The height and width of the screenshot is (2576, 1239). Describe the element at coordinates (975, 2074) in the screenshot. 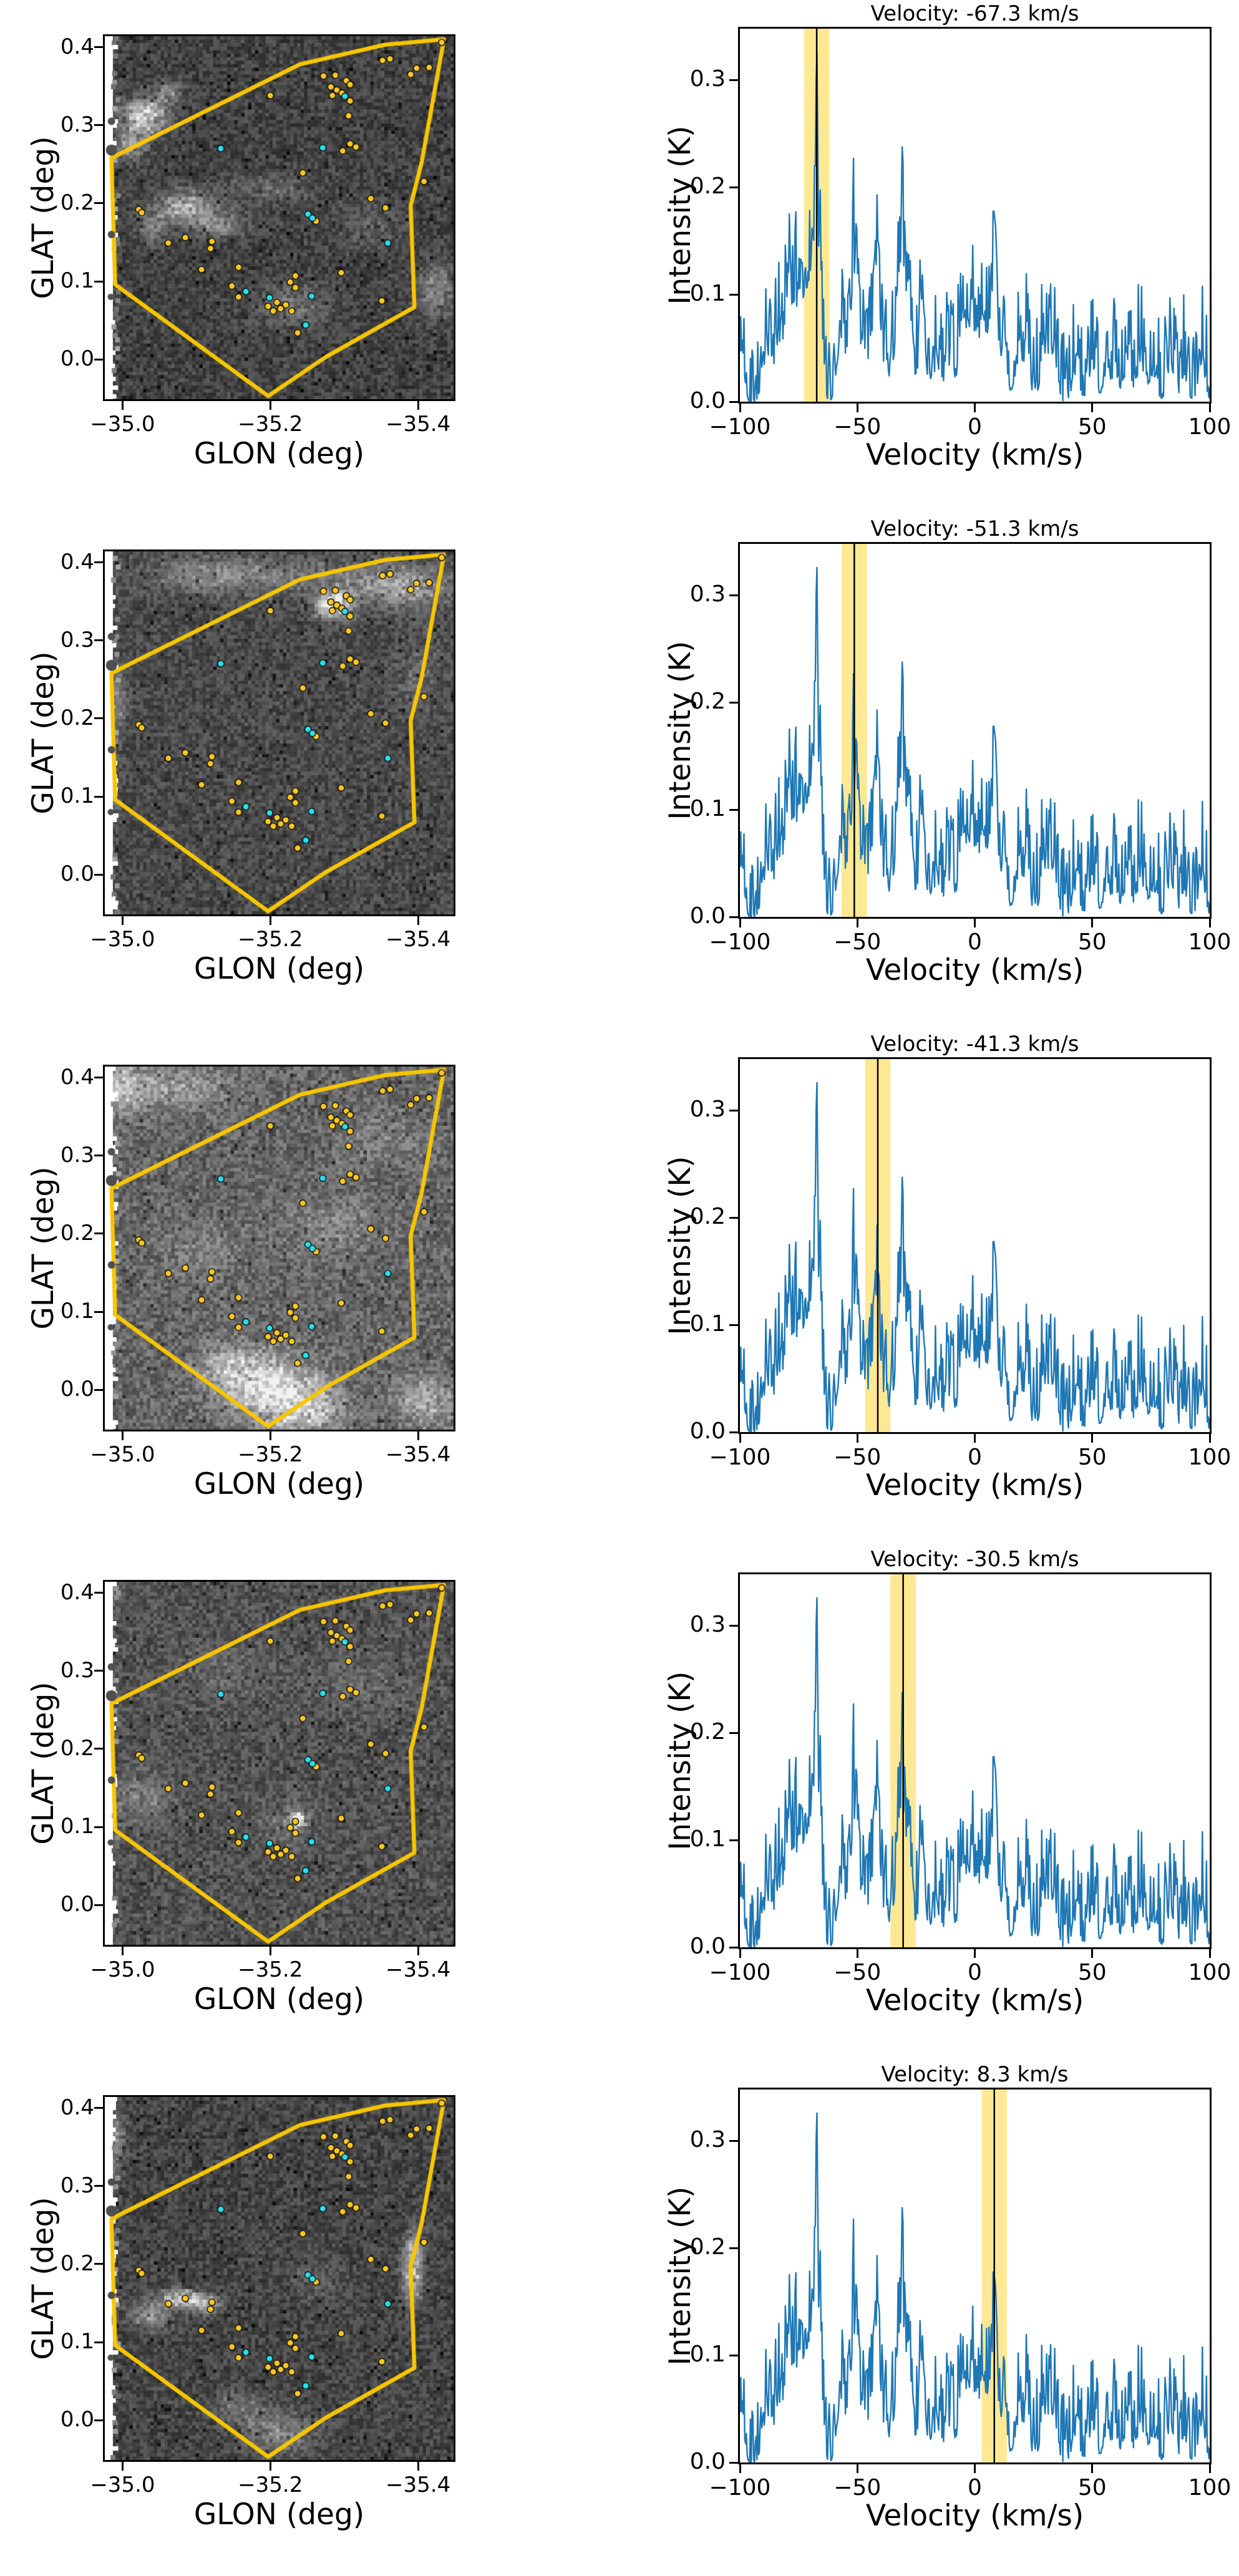

I see `spectrum-title: Velocity: 8.3 km/s` at that location.